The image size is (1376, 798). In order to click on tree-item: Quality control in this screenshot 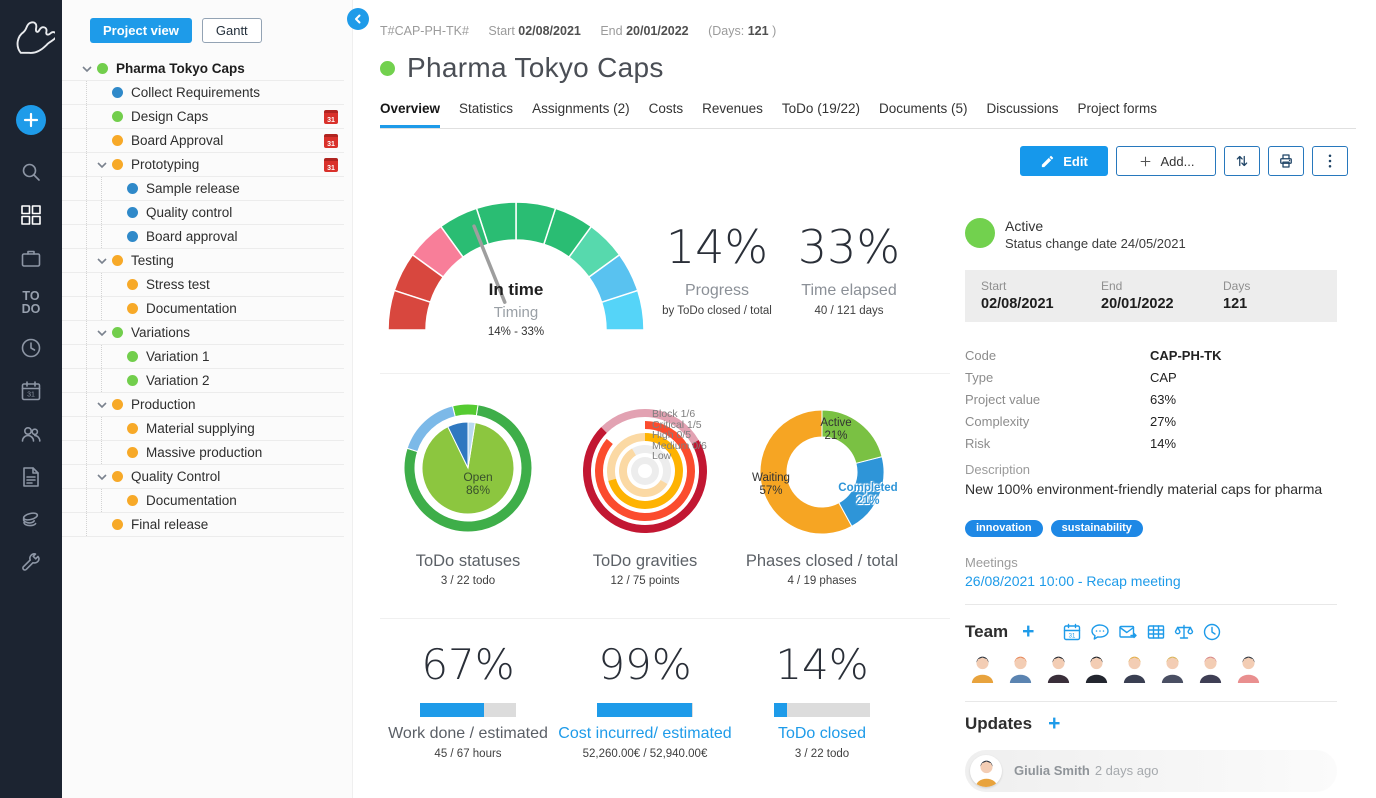, I will do `click(203, 213)`.